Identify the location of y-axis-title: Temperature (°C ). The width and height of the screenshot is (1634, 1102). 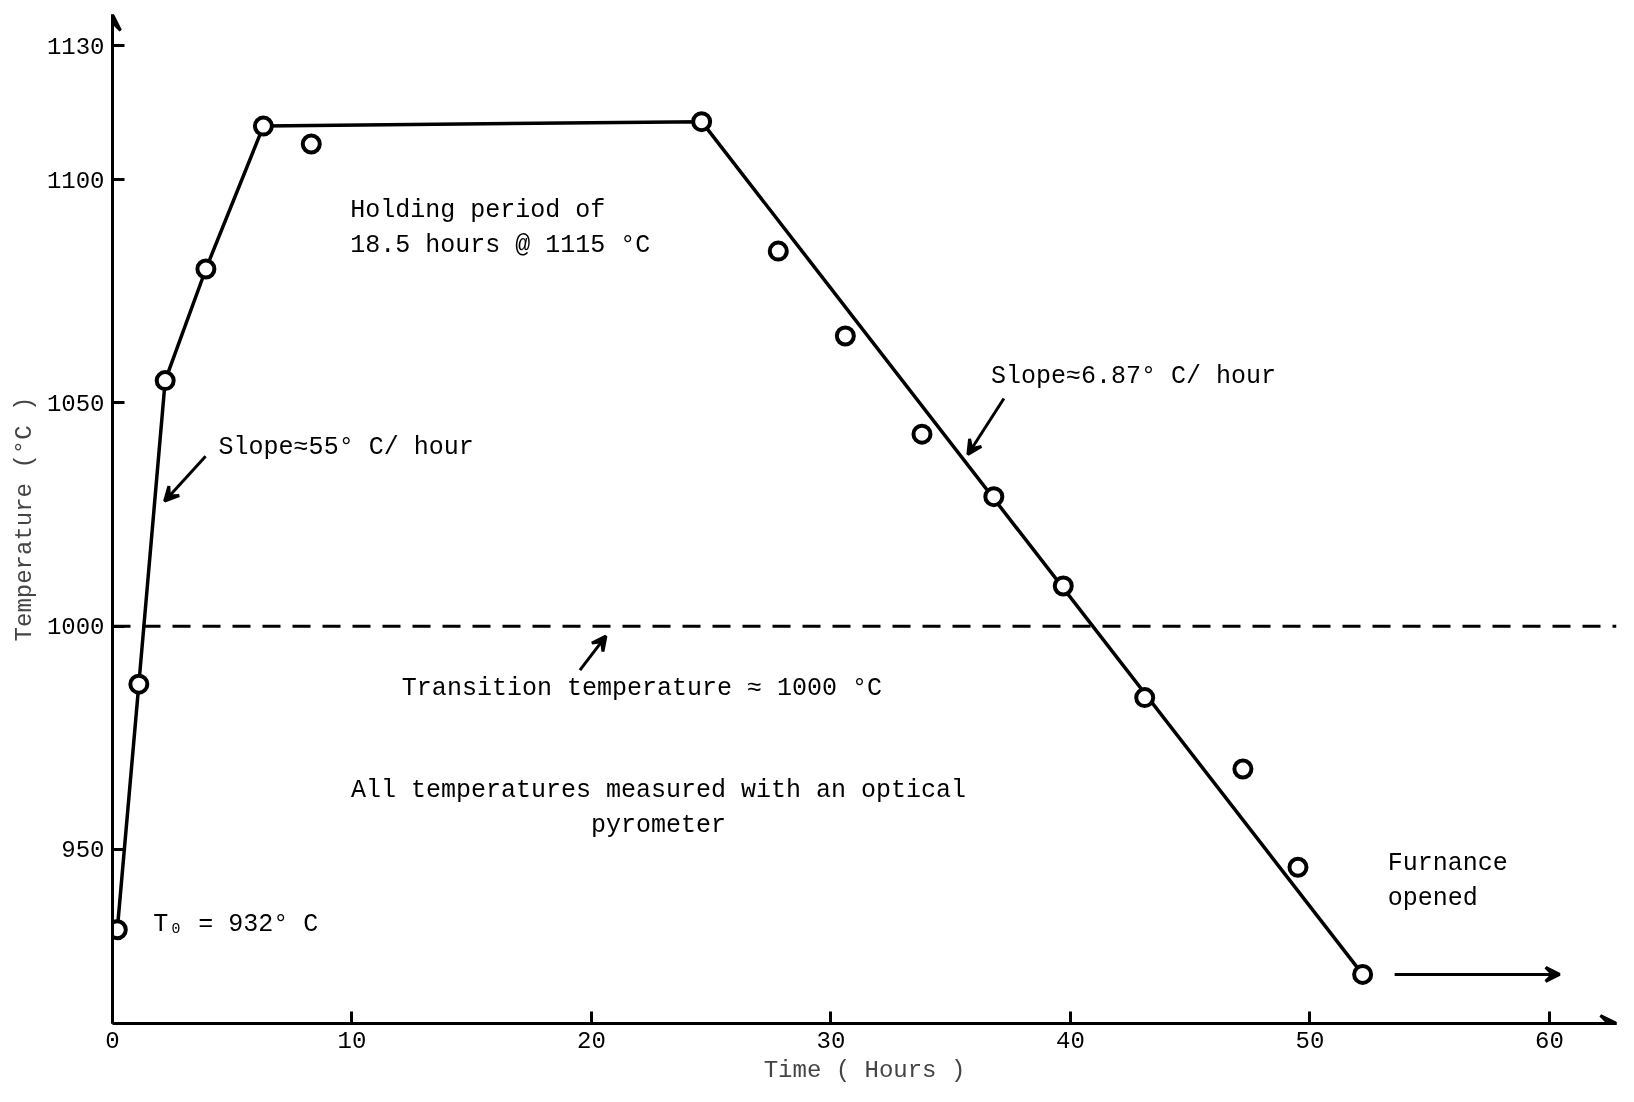
(24, 519).